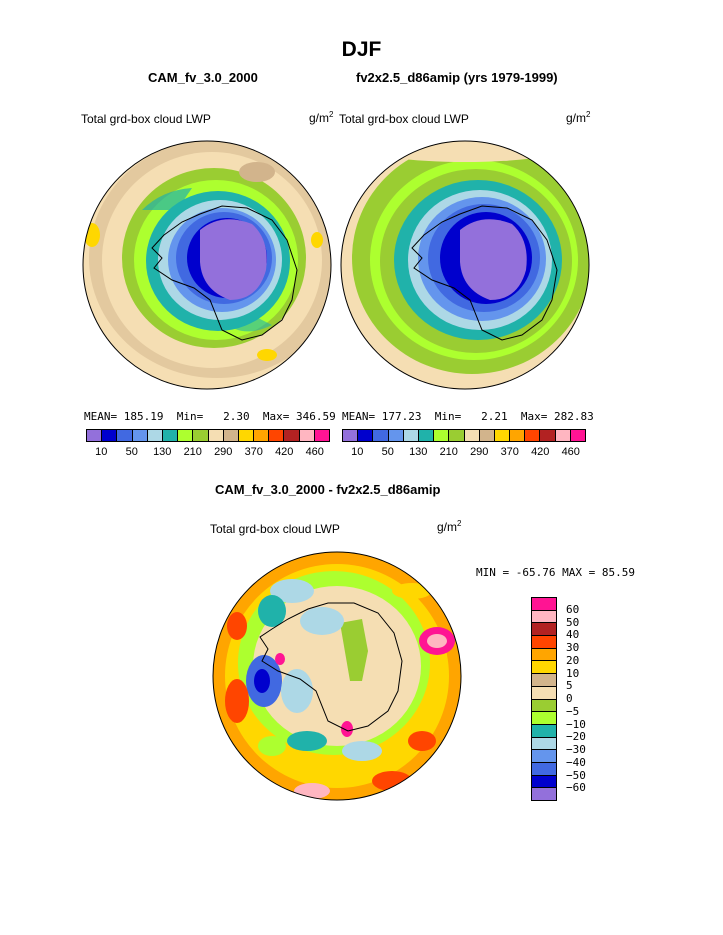 The width and height of the screenshot is (723, 935). What do you see at coordinates (253, 452) in the screenshot?
I see `left-colorbar-tick: 370` at bounding box center [253, 452].